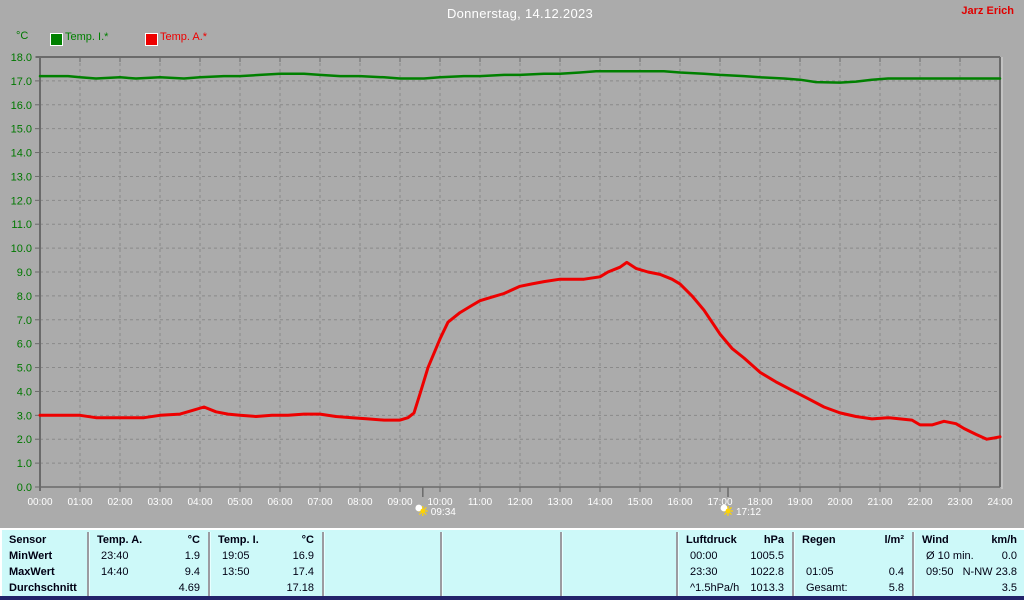  I want to click on table-cell: 1.9, so click(192, 556).